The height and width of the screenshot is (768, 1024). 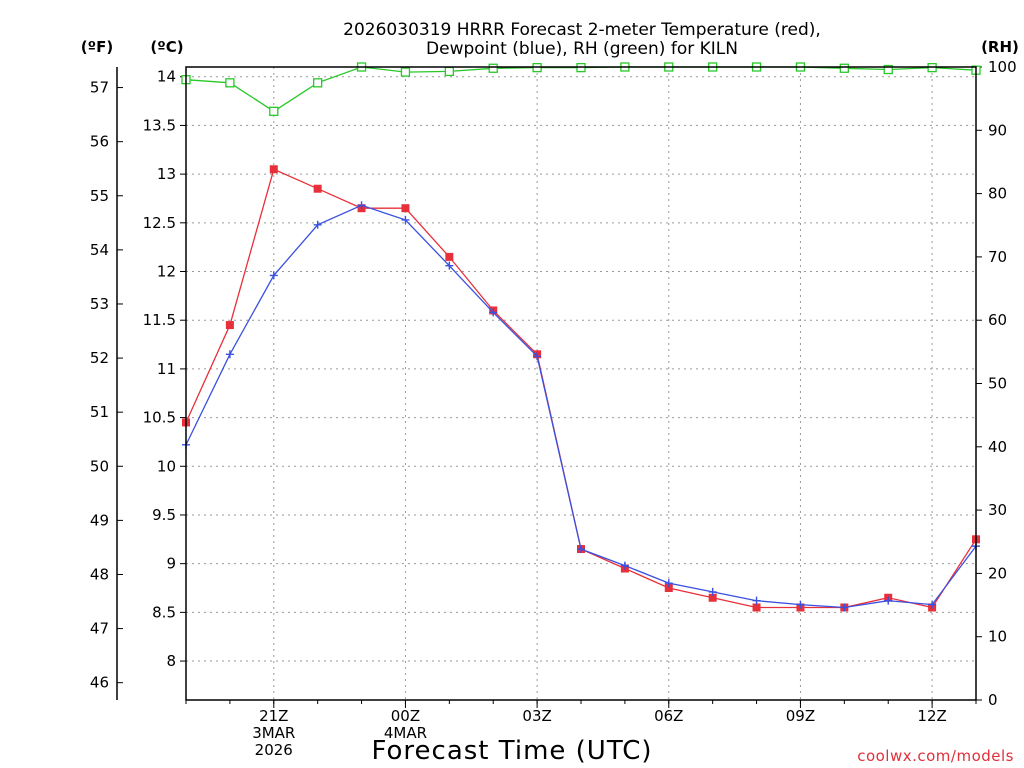 What do you see at coordinates (99, 520) in the screenshot?
I see `fahrenheit-tick-label: 49` at bounding box center [99, 520].